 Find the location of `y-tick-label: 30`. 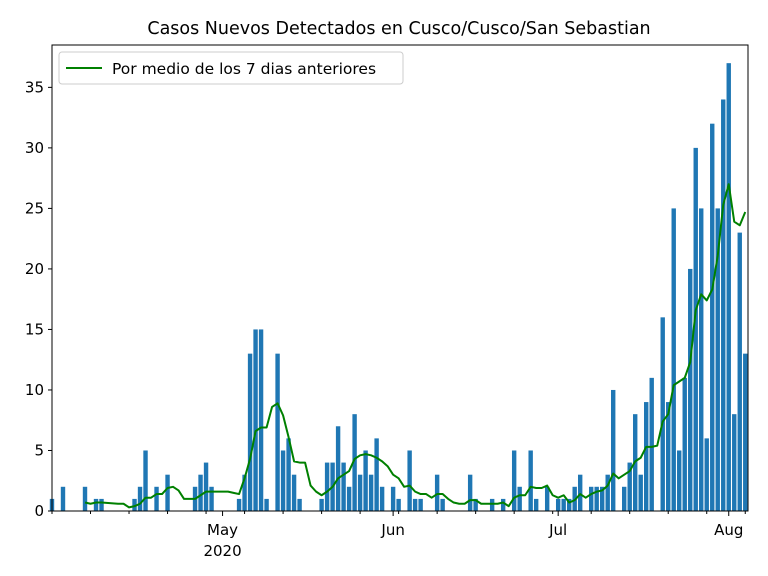

y-tick-label: 30 is located at coordinates (34, 148).